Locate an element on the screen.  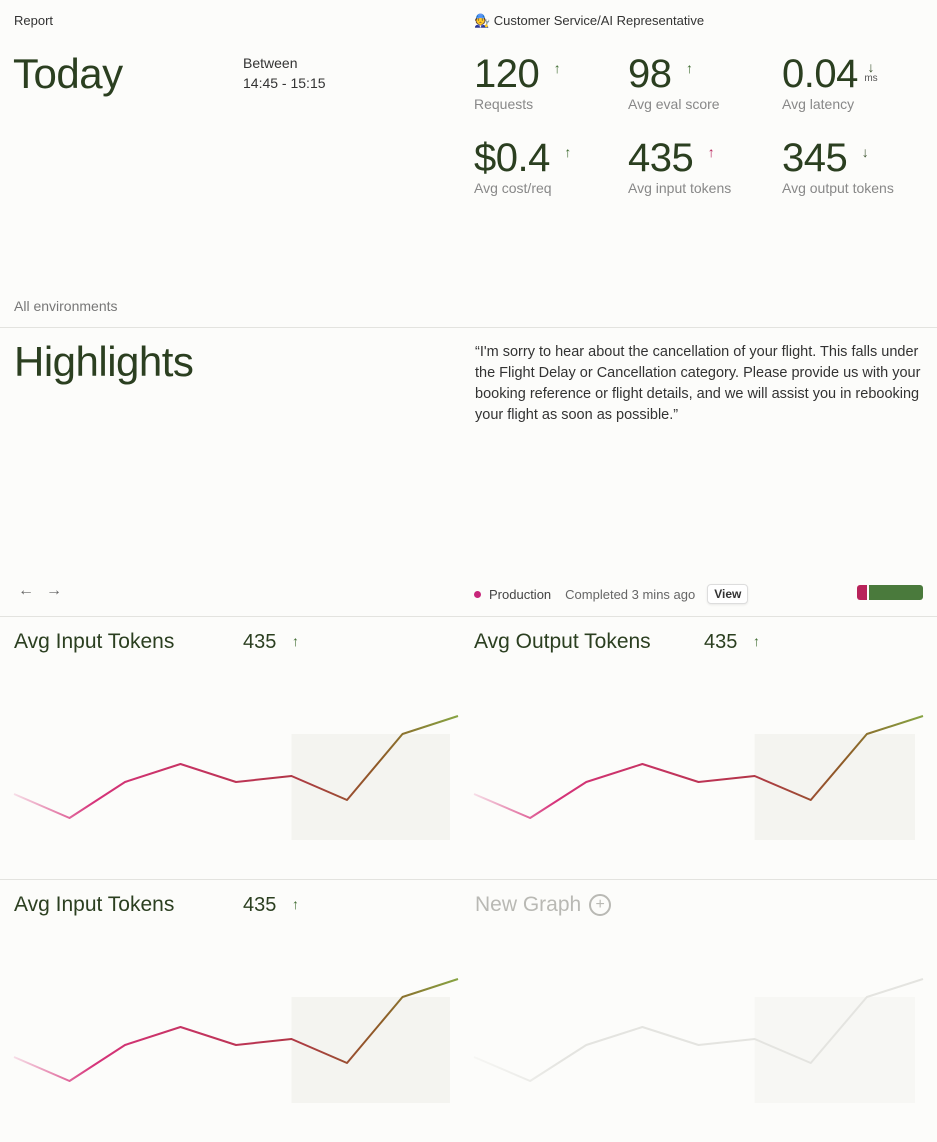
metric-cost: $0.4 ↑ Avg cost/req is located at coordinates (522, 166).